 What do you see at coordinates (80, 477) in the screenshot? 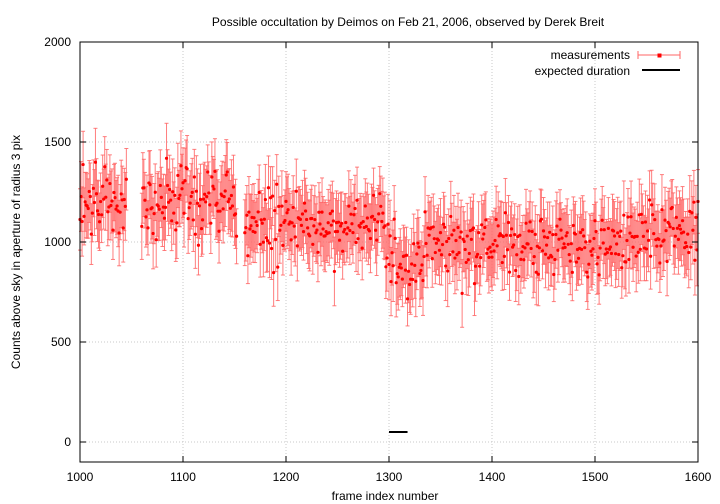
I see `x-tick-label: 1000` at bounding box center [80, 477].